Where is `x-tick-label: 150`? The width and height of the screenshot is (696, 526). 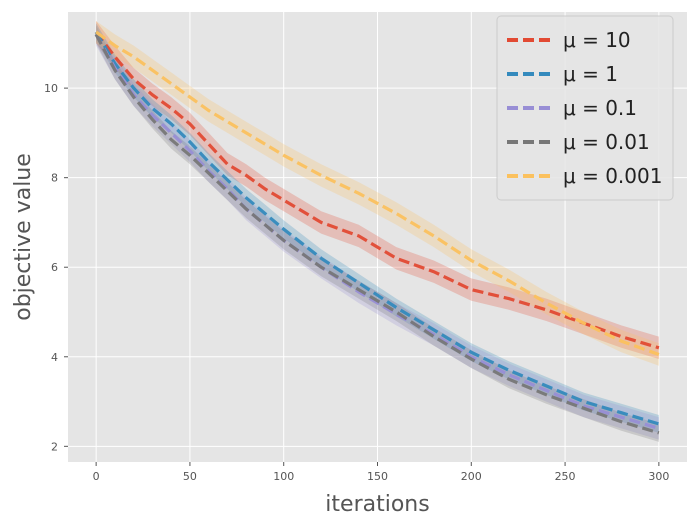
x-tick-label: 150 is located at coordinates (377, 476).